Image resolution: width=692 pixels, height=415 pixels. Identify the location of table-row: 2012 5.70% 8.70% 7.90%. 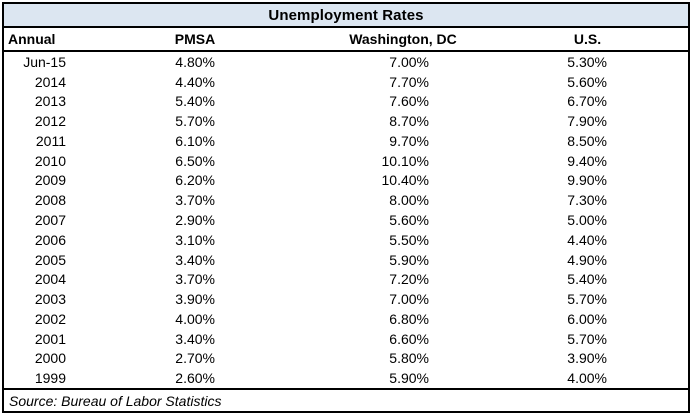
(346, 121).